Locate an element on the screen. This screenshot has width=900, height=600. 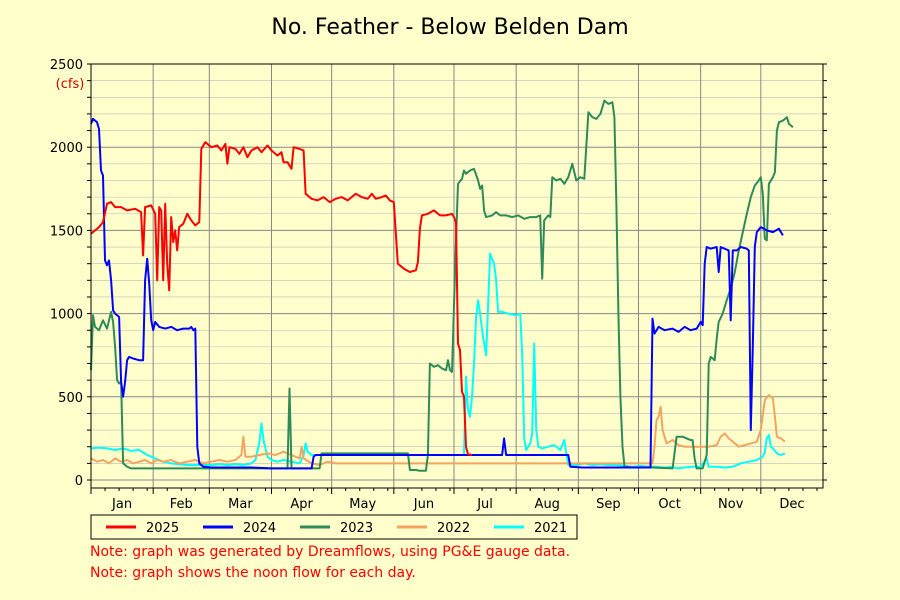
x-tick-label: Jul is located at coordinates (484, 504).